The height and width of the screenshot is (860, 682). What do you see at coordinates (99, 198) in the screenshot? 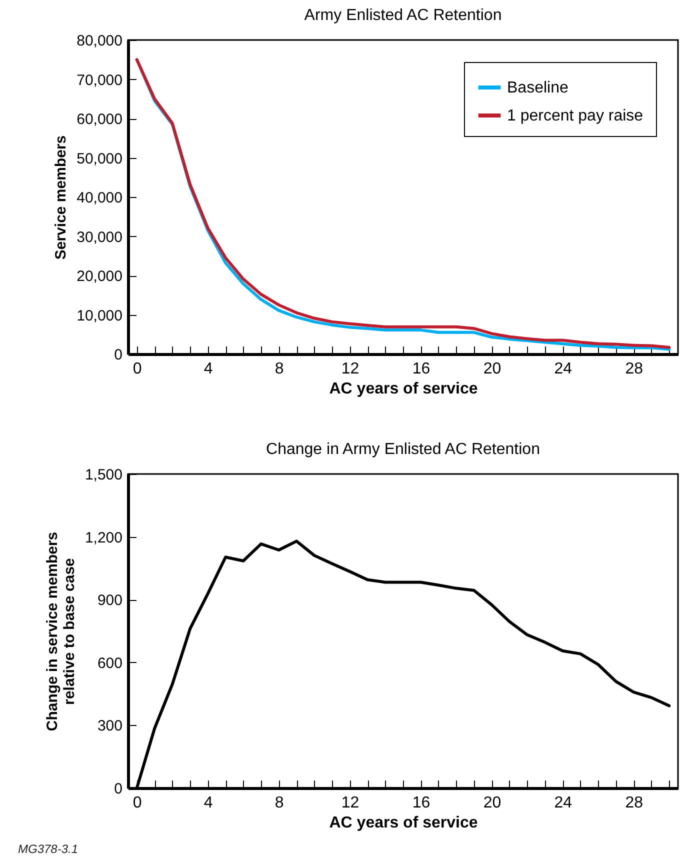
I see `y-tick-label: 40,000` at bounding box center [99, 198].